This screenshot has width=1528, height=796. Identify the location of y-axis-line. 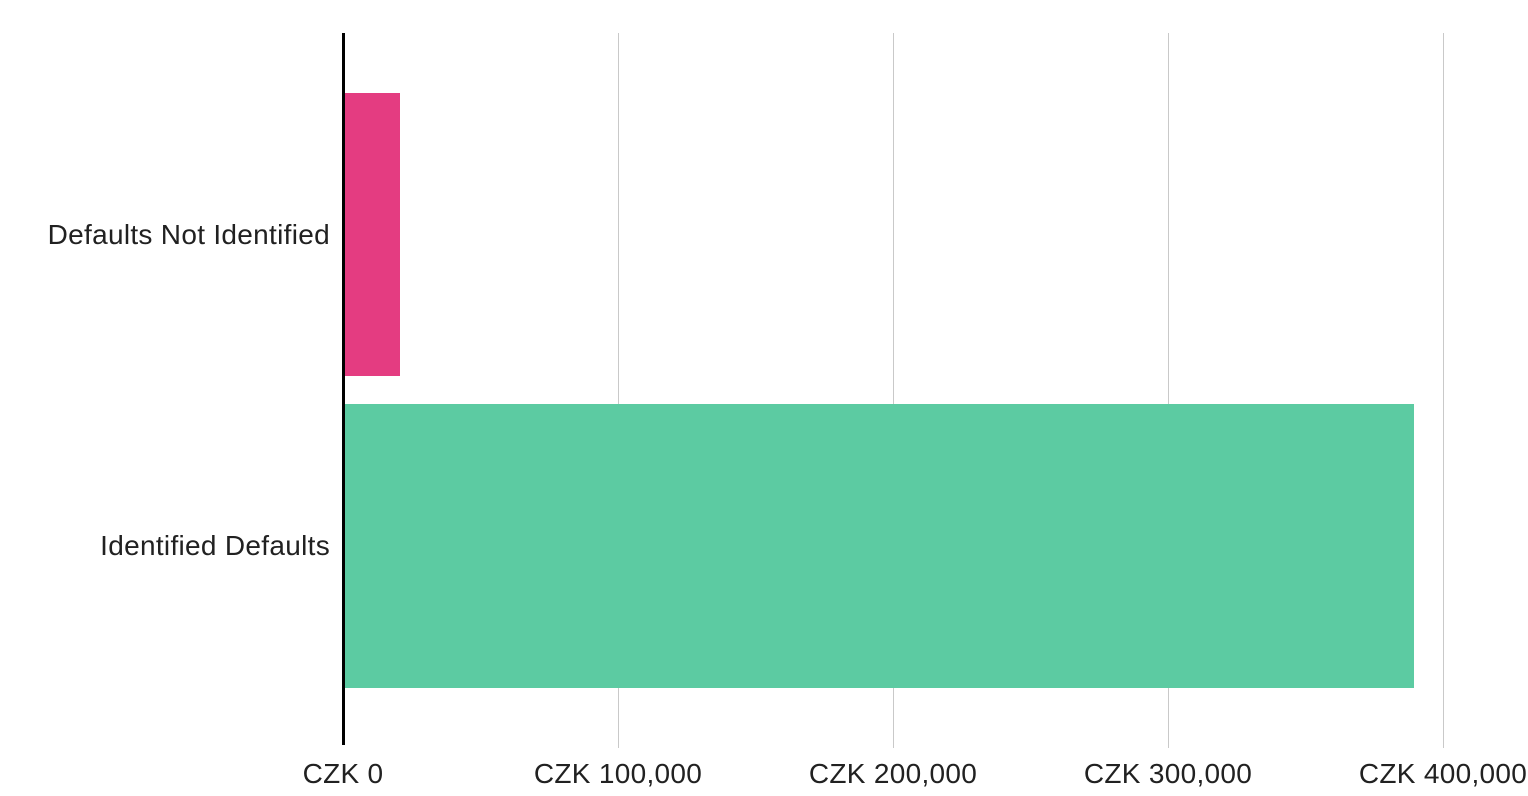
(343, 389).